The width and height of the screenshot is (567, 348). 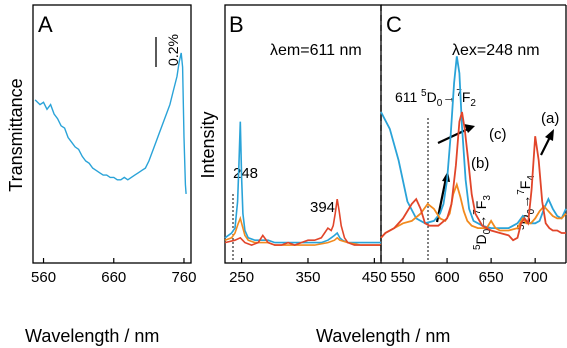 I want to click on panel-c-x-ticks: 550 600 650 700, so click(x=469, y=272).